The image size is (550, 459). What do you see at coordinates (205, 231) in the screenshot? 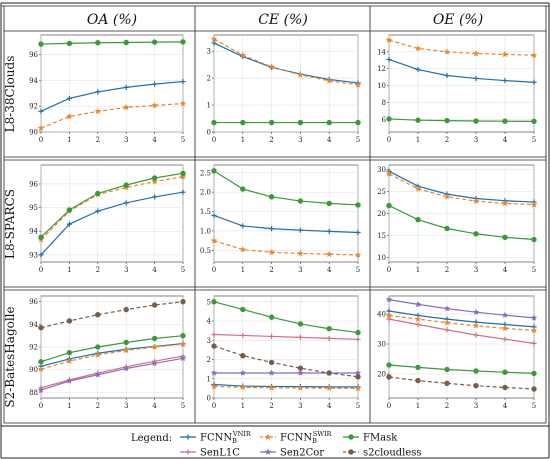
I see `y-tick-label: 1.0` at bounding box center [205, 231].